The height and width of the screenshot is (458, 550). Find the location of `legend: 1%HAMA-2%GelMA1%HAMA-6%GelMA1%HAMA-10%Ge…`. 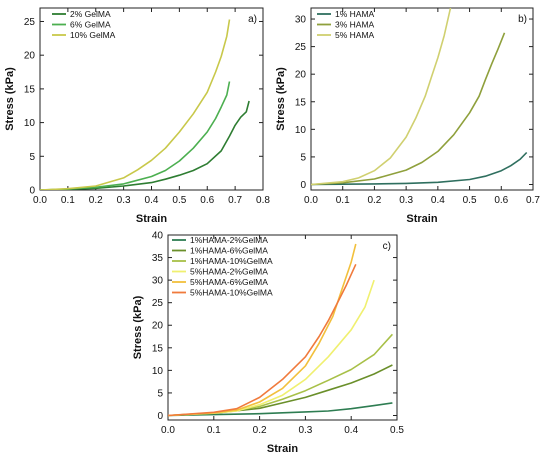

legend: 1%HAMA-2%GelMA1%HAMA-6%GelMA1%HAMA-10%Ge… is located at coordinates (222, 266).